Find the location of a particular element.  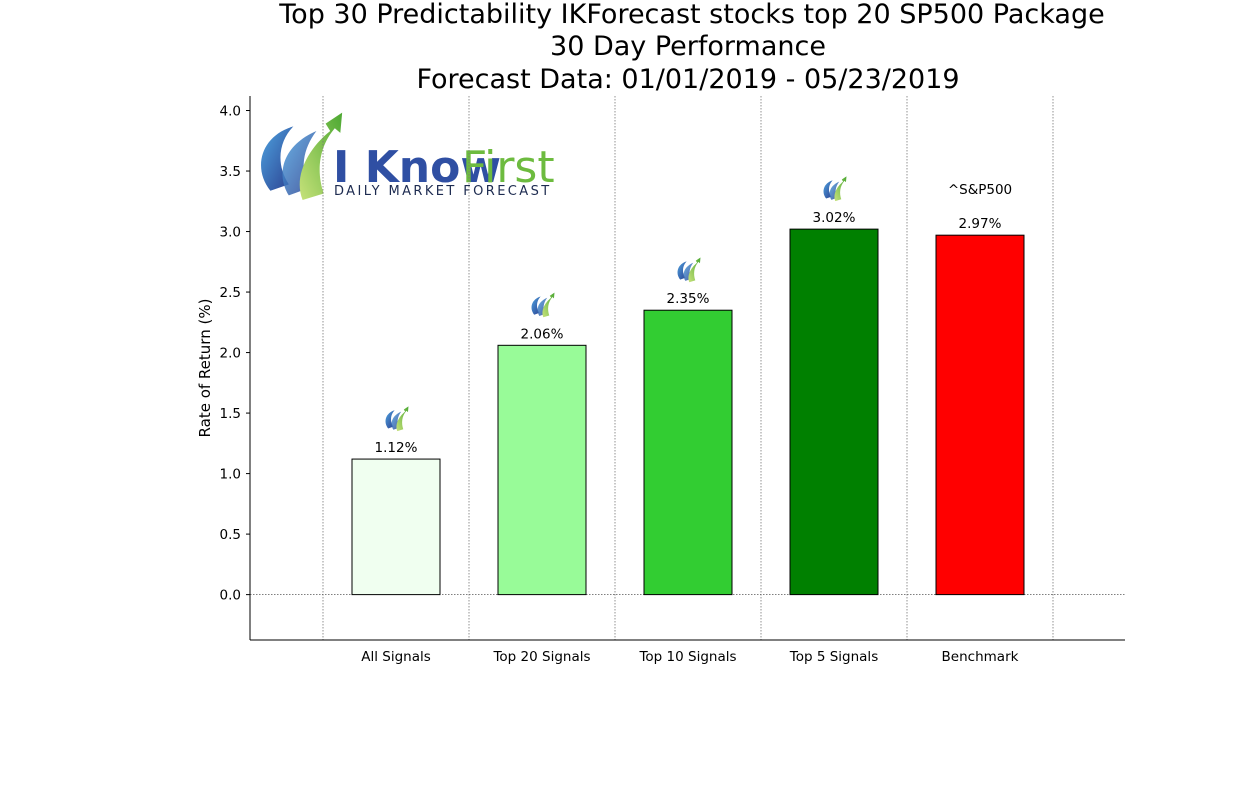

logo-word-b: First is located at coordinates (508, 167).